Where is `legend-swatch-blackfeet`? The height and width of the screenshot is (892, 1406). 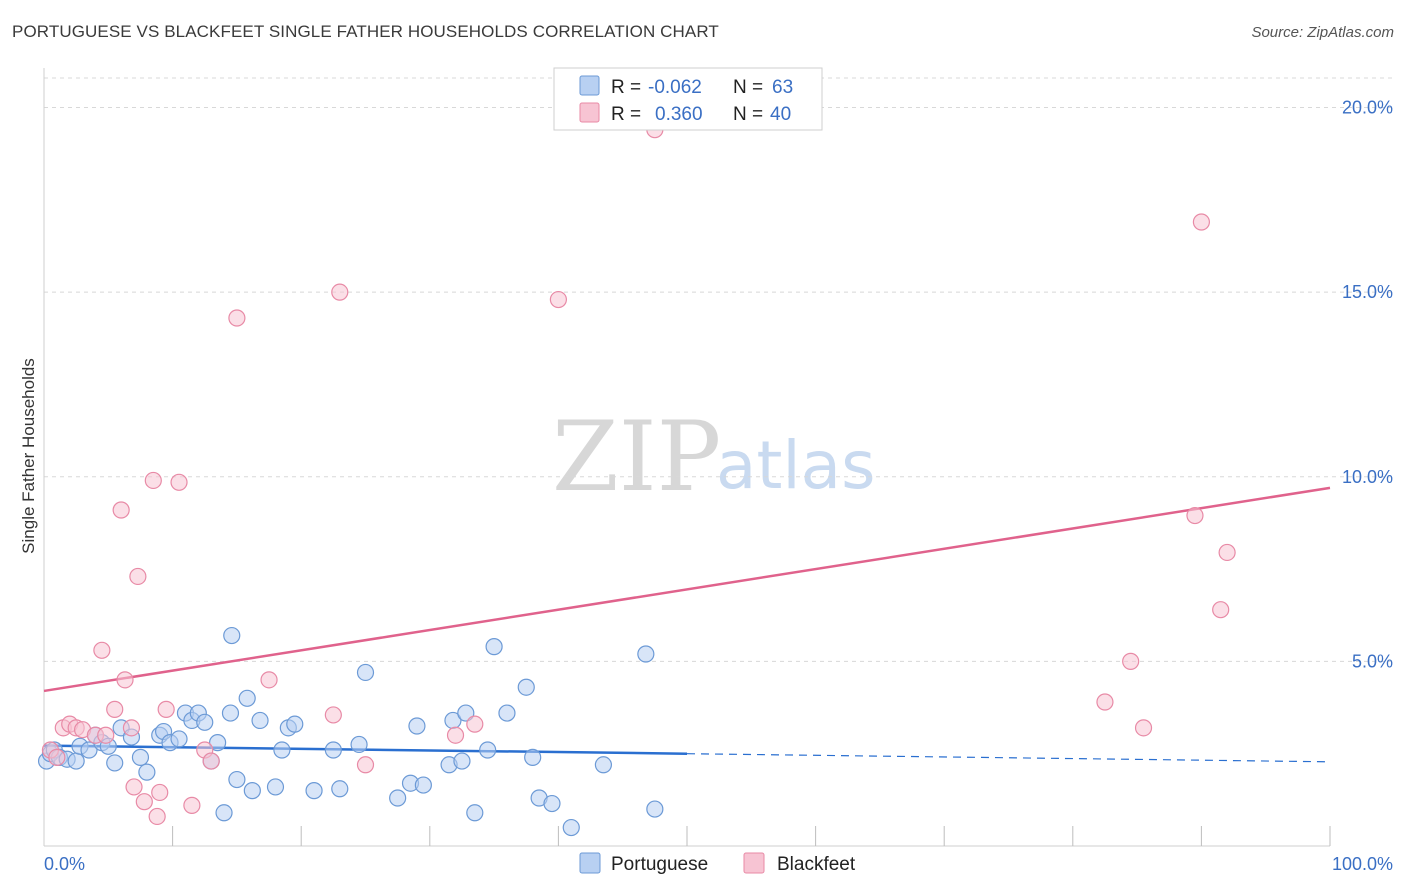 legend-swatch-blackfeet is located at coordinates (589, 112).